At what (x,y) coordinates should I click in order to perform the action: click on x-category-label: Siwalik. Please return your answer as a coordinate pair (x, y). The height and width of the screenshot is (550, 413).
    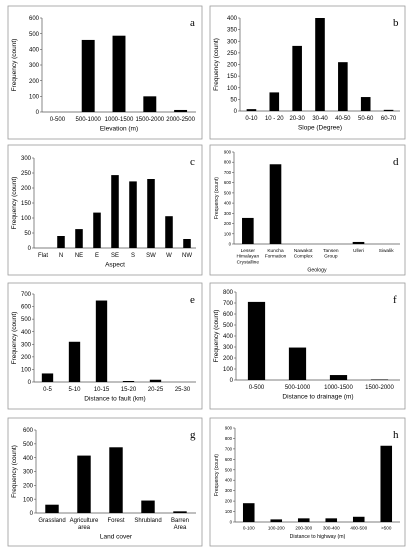
    Looking at the image, I should click on (387, 251).